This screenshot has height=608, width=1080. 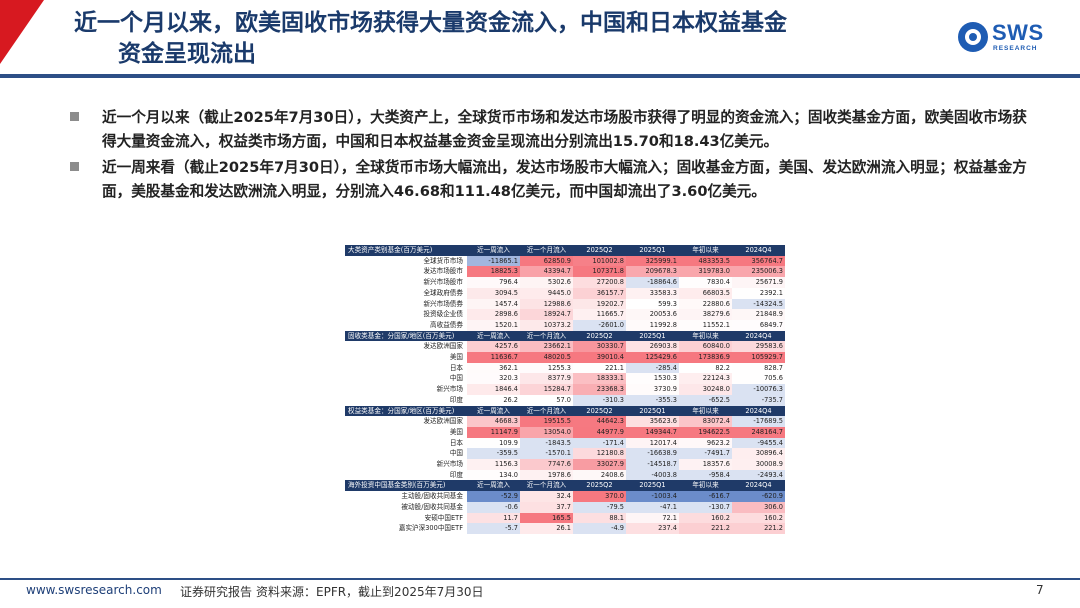 What do you see at coordinates (456, 367) in the screenshot?
I see `row-label: 日本` at bounding box center [456, 367].